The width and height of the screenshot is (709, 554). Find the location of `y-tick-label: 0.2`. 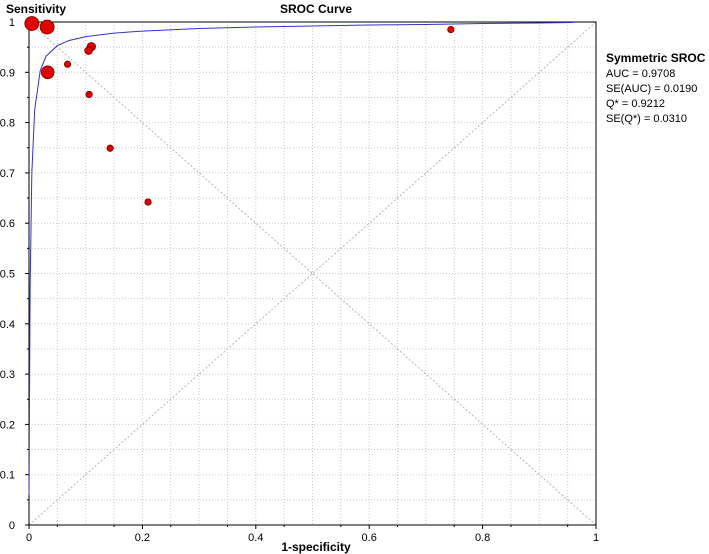

y-tick-label: 0.2 is located at coordinates (7, 425).